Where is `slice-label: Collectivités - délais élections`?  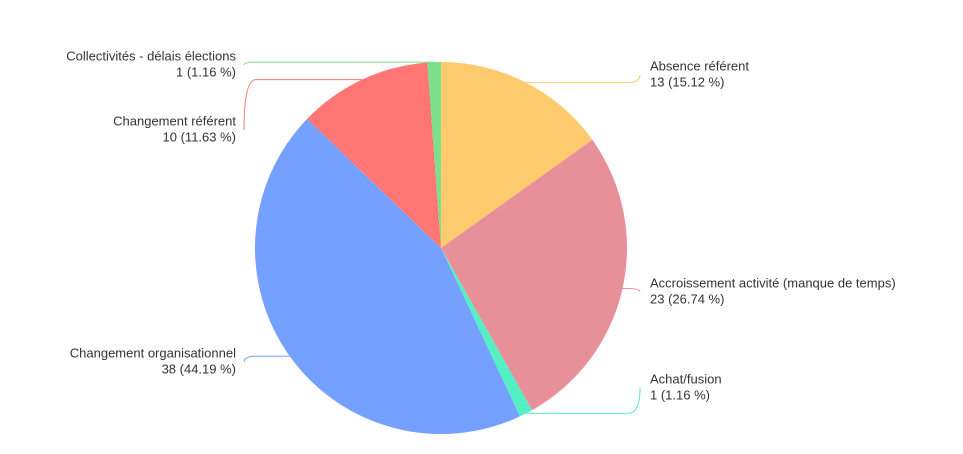 slice-label: Collectivités - délais élections is located at coordinates (151, 55).